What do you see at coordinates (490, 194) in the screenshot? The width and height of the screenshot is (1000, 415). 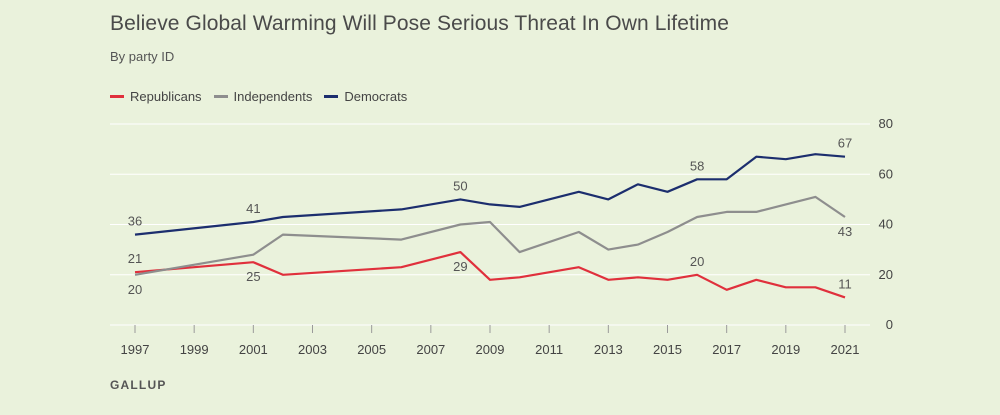 I see `series-line-democrats` at bounding box center [490, 194].